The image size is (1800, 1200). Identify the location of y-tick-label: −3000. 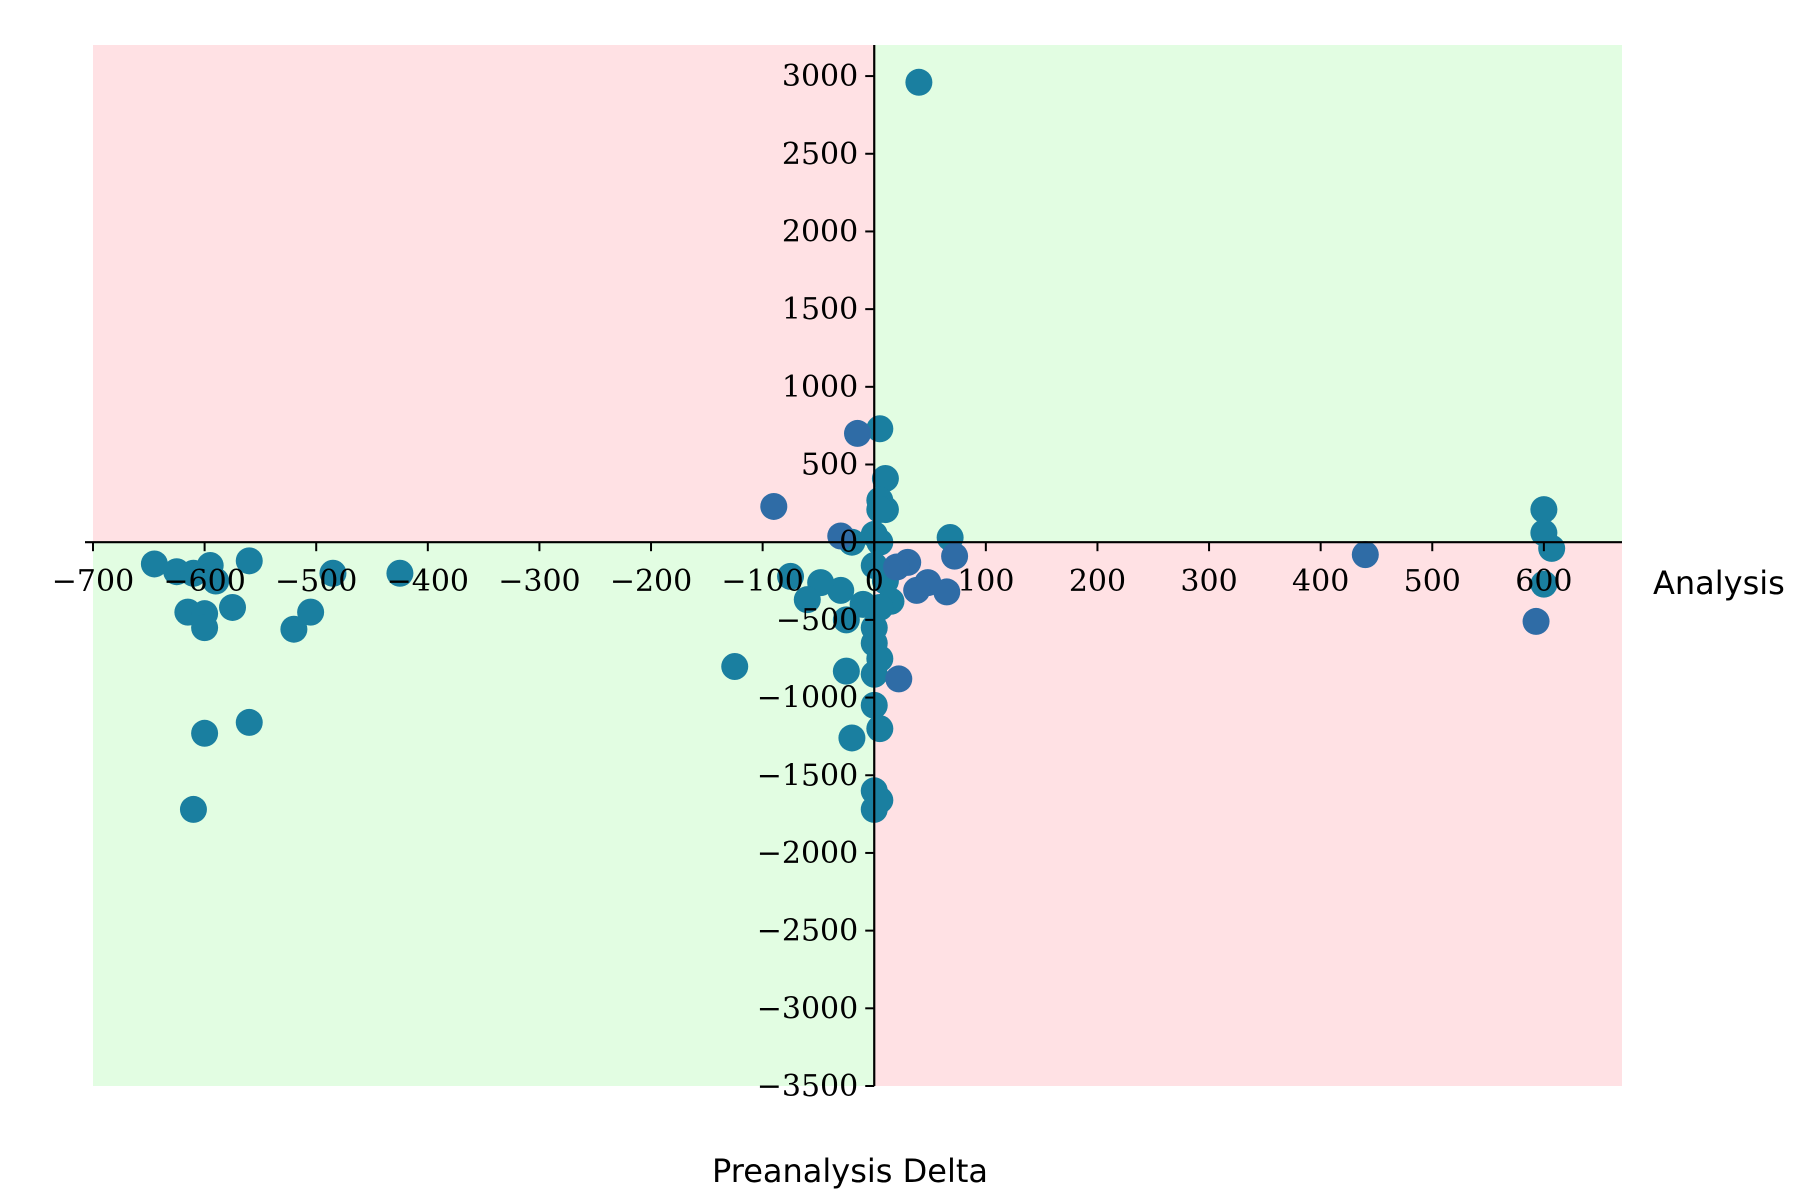
(807, 1008).